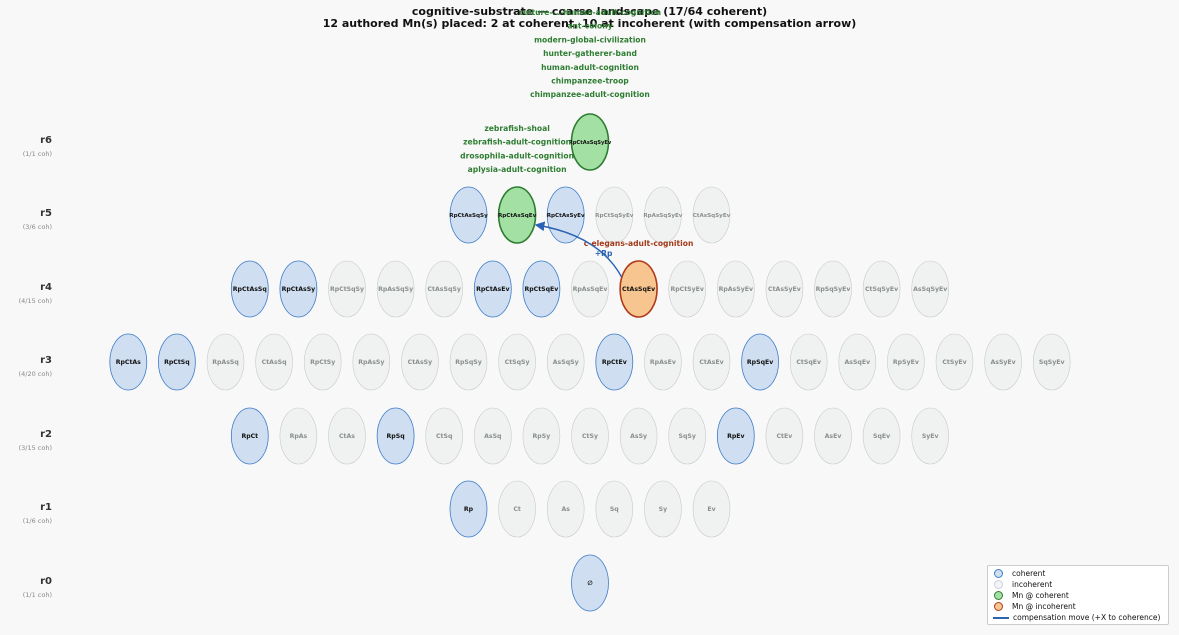  I want to click on state-node-label: SyEv, so click(930, 436).